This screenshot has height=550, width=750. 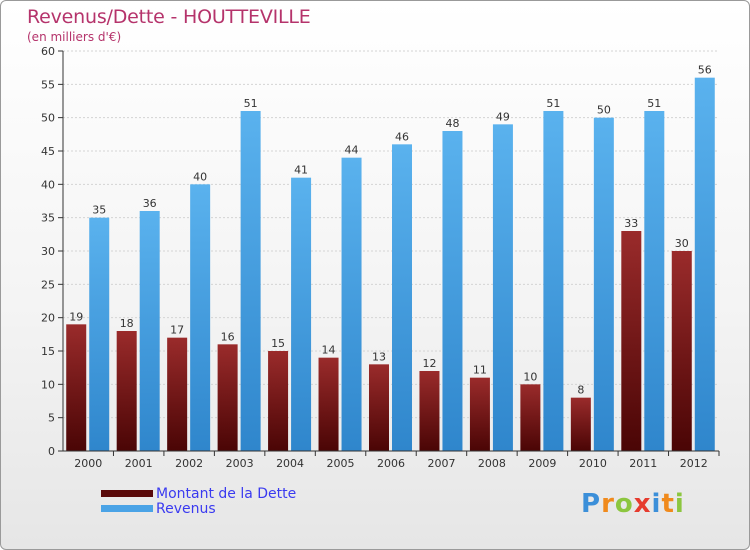 What do you see at coordinates (127, 323) in the screenshot?
I see `data-label-dette: 18` at bounding box center [127, 323].